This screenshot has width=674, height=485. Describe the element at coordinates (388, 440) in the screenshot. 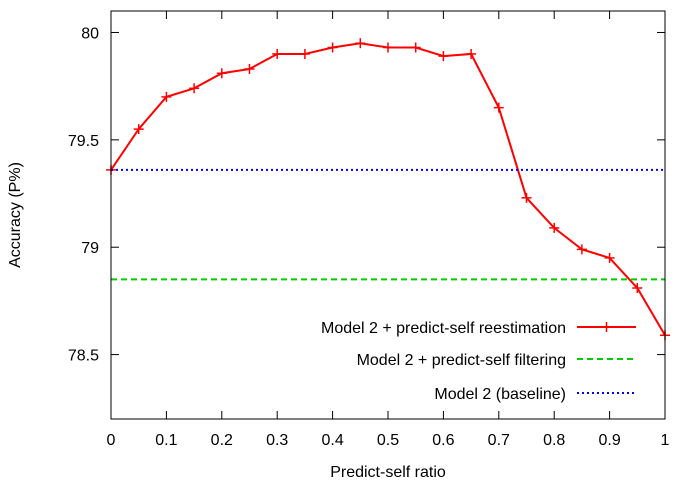

I see `x-tick-label: 0.5` at that location.